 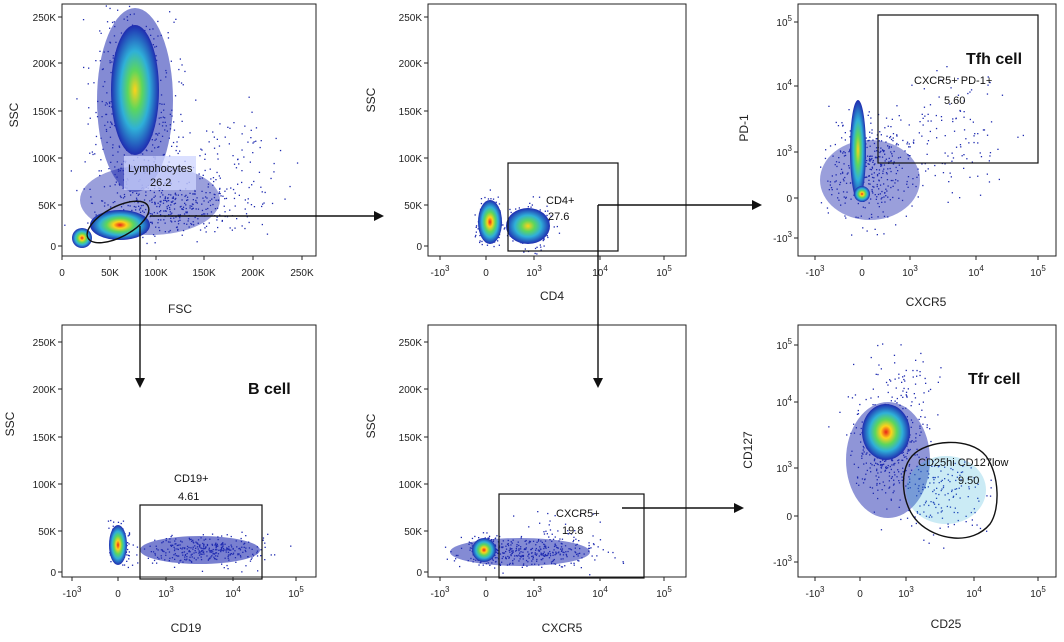 What do you see at coordinates (191, 479) in the screenshot?
I see `gate-name: CD19+` at bounding box center [191, 479].